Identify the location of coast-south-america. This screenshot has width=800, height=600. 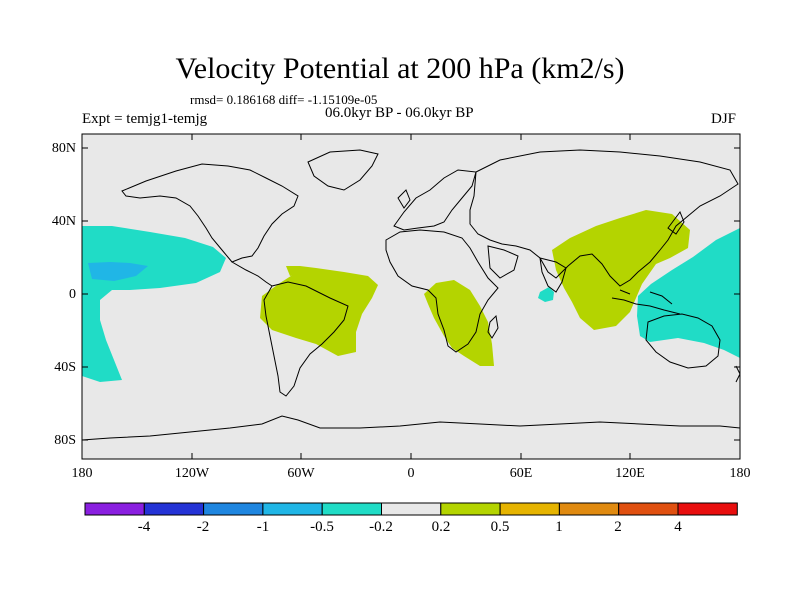
(306, 339).